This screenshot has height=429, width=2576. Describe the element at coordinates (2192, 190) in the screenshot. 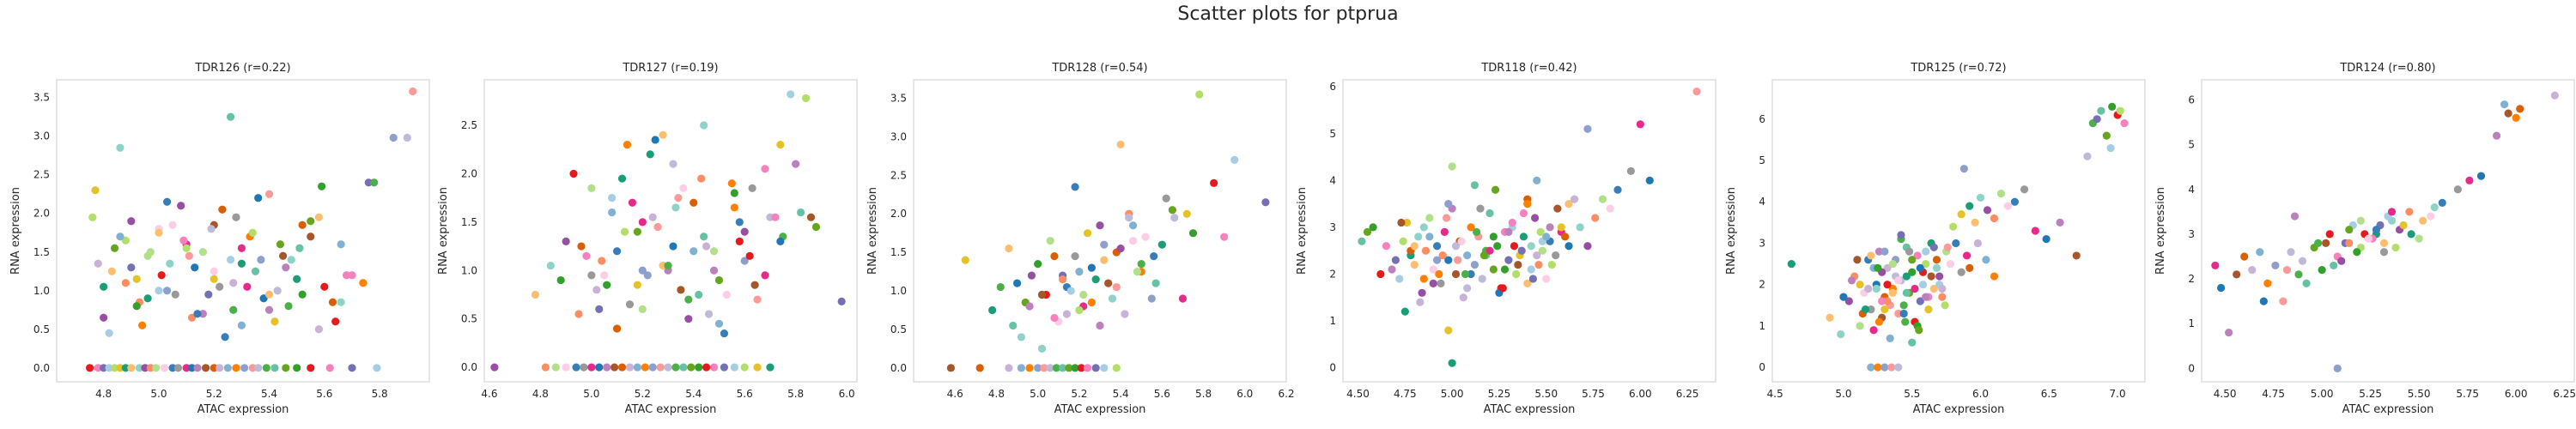

I see `y-tick-label: 4` at that location.